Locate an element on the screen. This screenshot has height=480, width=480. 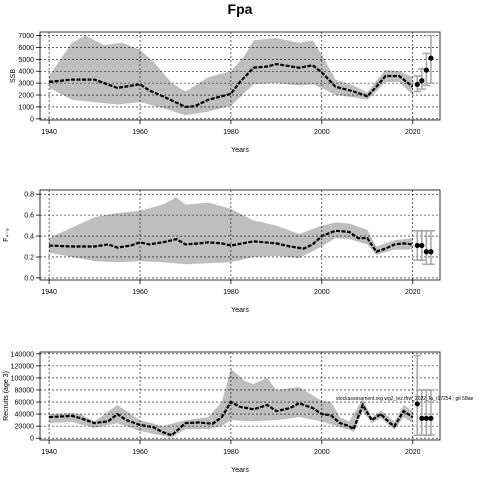
y-axis-label: Recruits (age 3) is located at coordinates (6, 396).